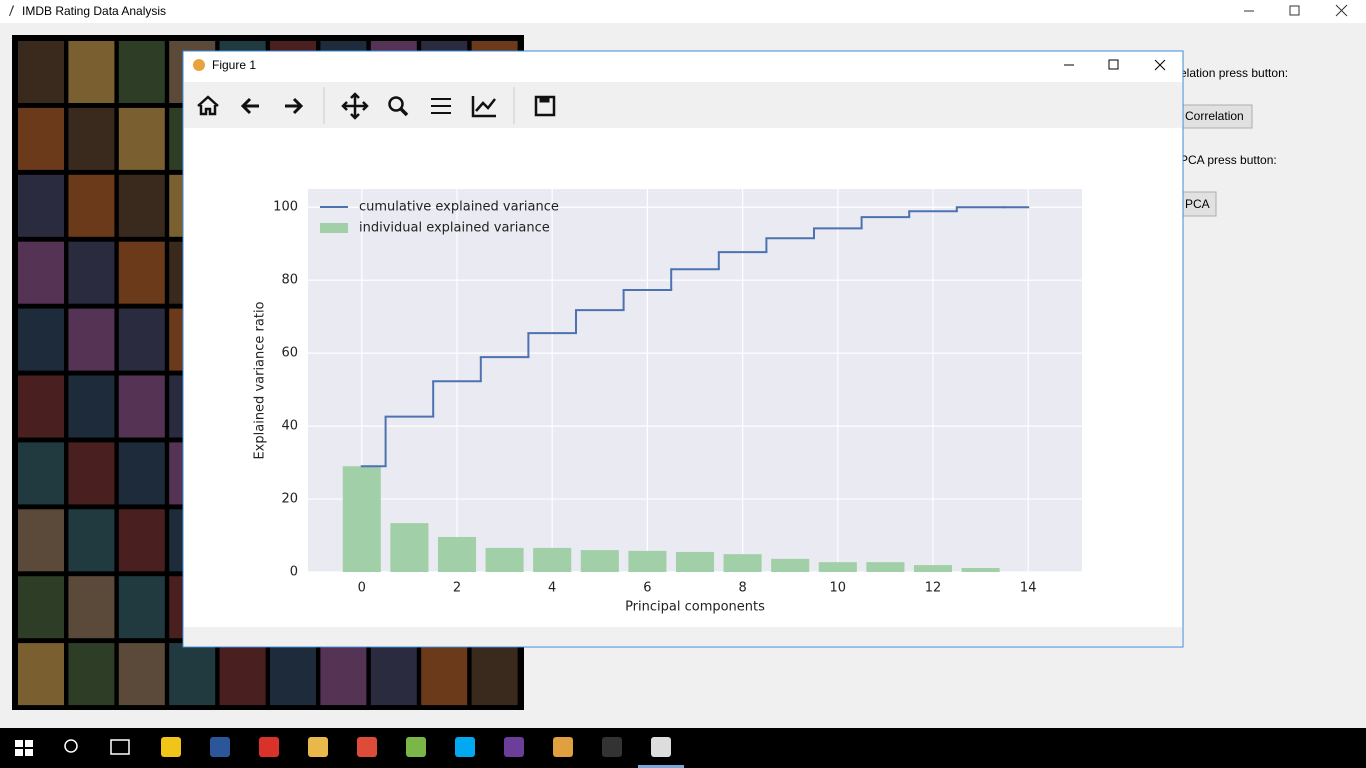 The image size is (1366, 768). What do you see at coordinates (24, 748) in the screenshot?
I see `start-button` at bounding box center [24, 748].